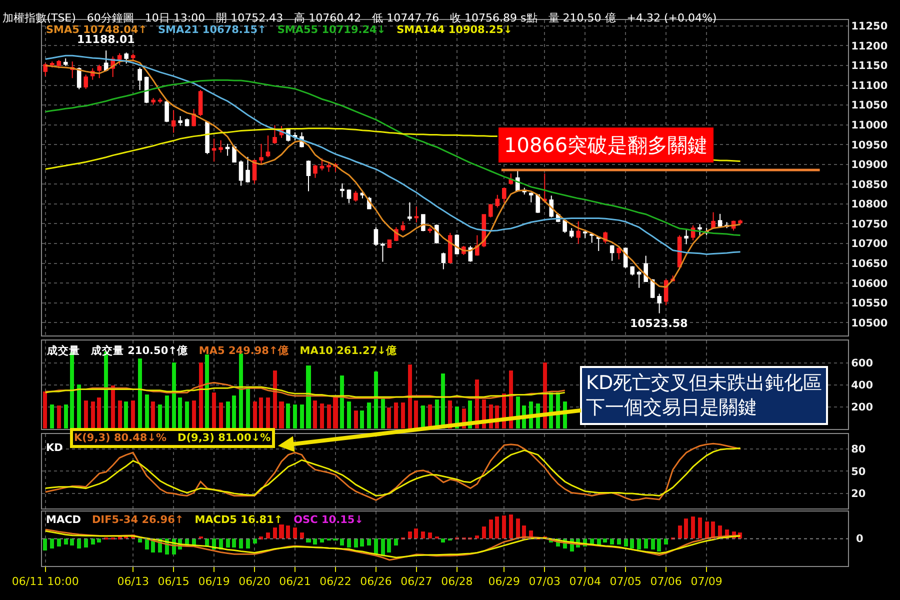 Image resolution: width=900 pixels, height=600 pixels. What do you see at coordinates (244, 350) in the screenshot?
I see `text: MA5 249.98↑億` at bounding box center [244, 350].